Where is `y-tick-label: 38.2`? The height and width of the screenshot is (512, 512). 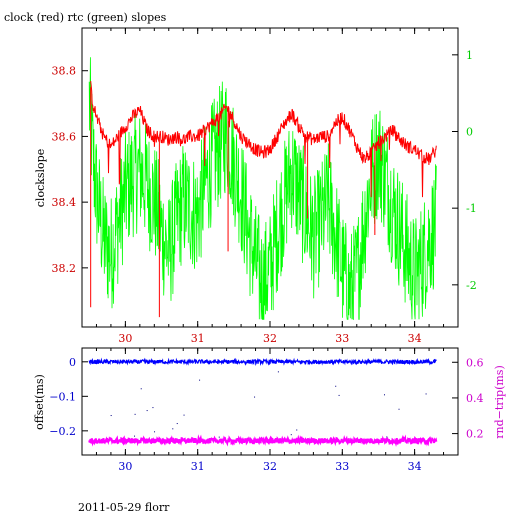
y-tick-label: 38.2 is located at coordinates (64, 268).